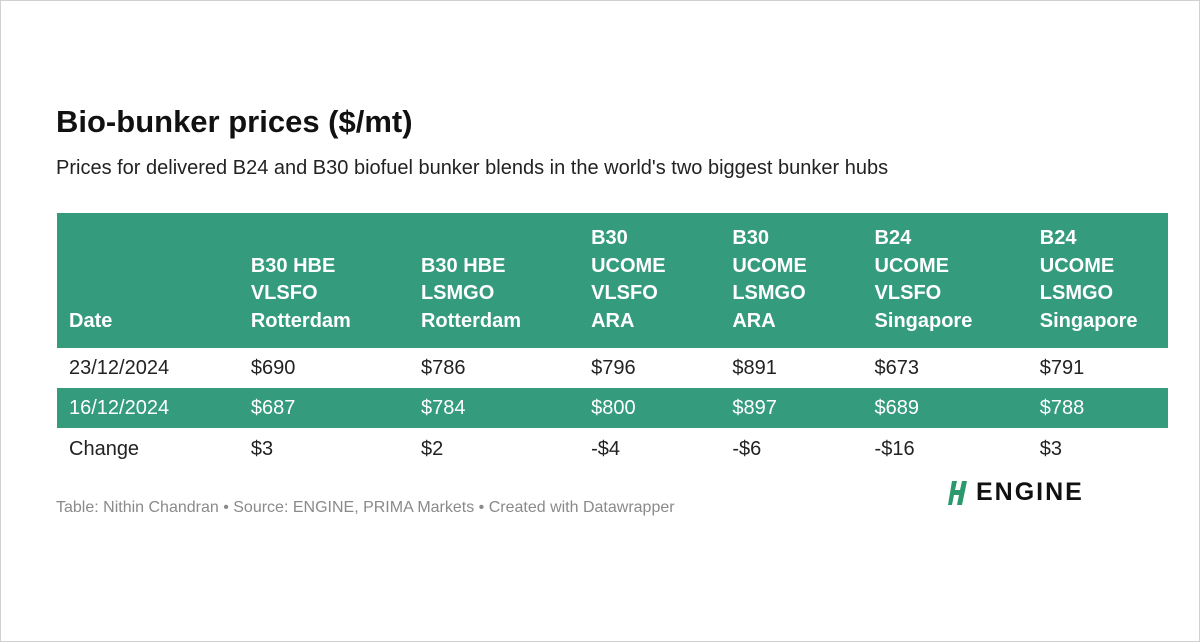 The width and height of the screenshot is (1200, 642). I want to click on price-cell: -$16, so click(894, 448).